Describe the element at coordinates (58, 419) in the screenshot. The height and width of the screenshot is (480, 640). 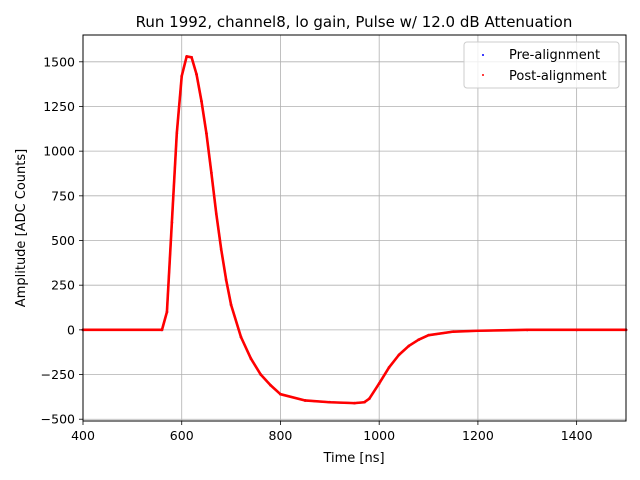
I see `y-tick-label: −500` at that location.